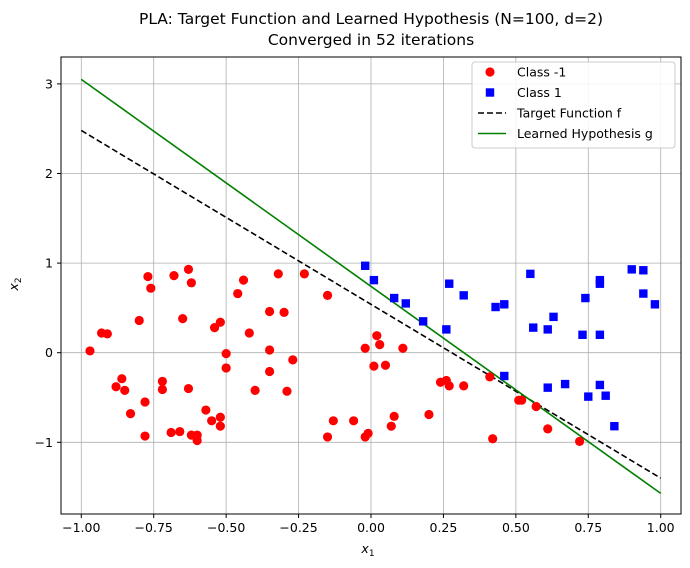 This screenshot has height=568, width=690. I want to click on x-tick-label: −0.25, so click(298, 527).